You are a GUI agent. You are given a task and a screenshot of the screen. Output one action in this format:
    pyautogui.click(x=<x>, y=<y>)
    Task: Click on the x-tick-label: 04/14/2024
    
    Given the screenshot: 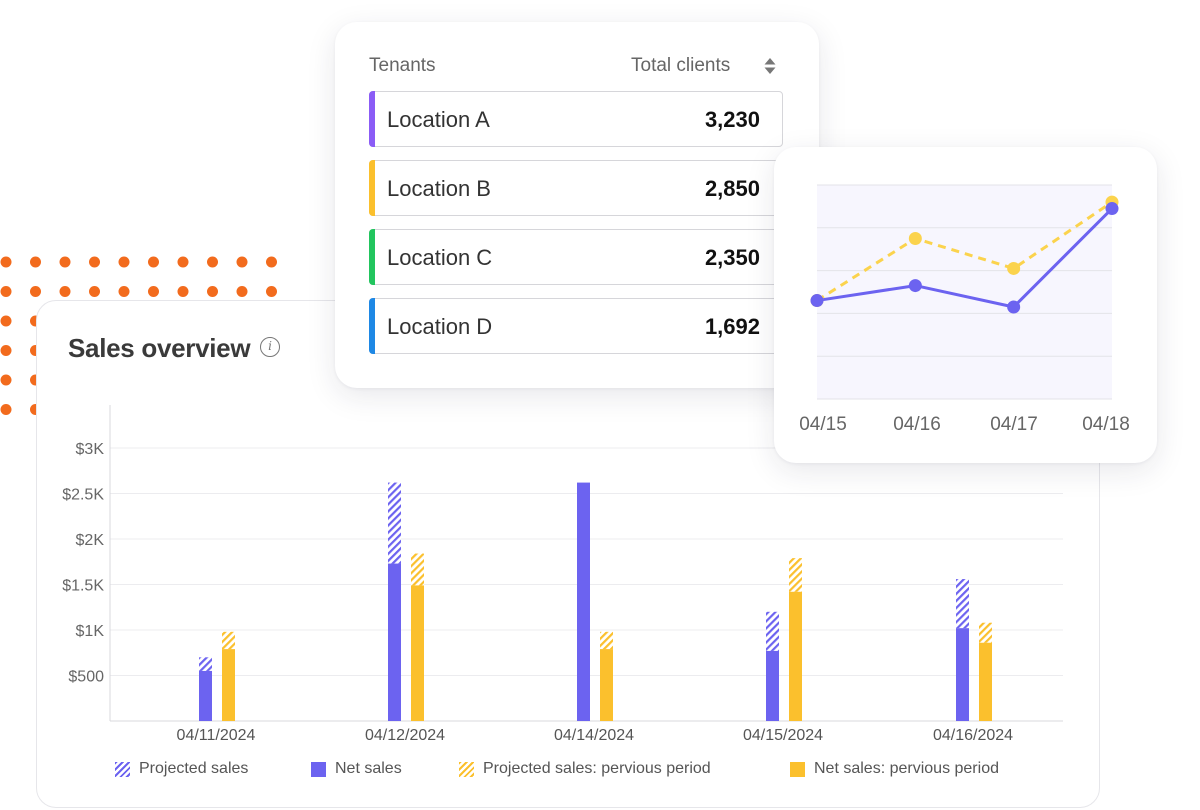 What is the action you would take?
    pyautogui.click(x=594, y=735)
    